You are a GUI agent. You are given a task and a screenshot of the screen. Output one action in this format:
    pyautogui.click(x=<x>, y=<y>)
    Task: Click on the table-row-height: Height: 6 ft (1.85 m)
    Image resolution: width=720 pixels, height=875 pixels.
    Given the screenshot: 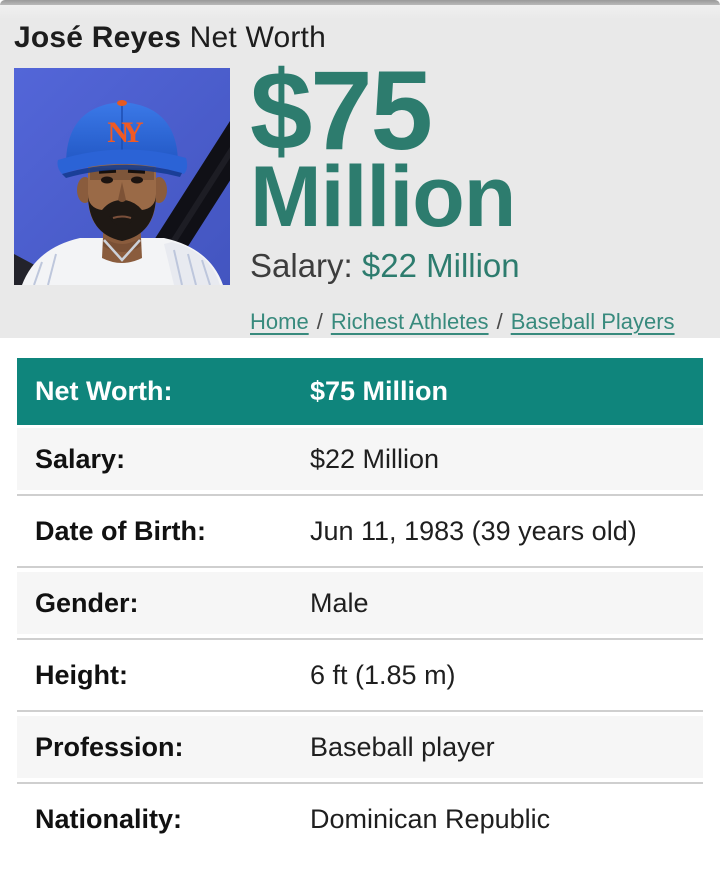 What is the action you would take?
    pyautogui.click(x=360, y=675)
    